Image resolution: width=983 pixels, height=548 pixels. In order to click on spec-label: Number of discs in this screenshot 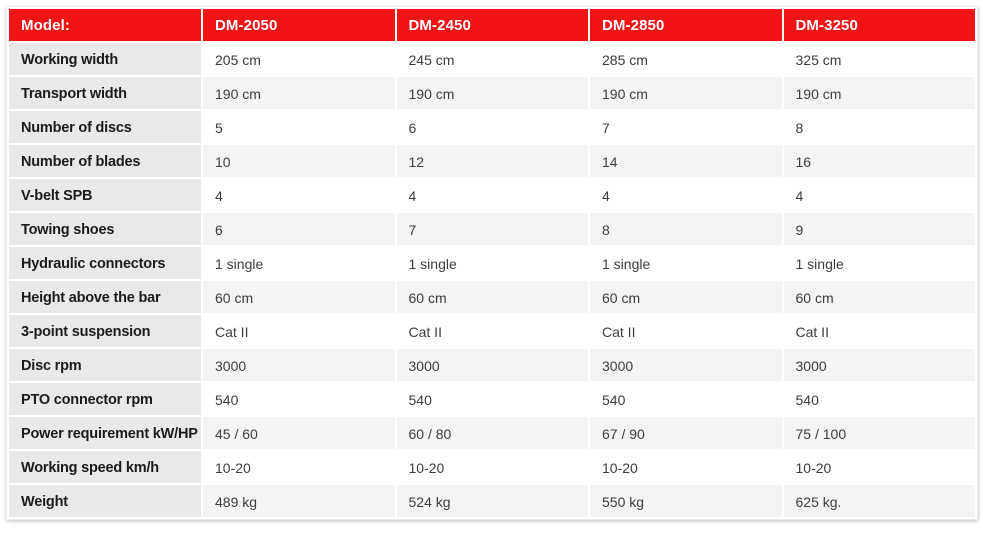, I will do `click(105, 127)`.